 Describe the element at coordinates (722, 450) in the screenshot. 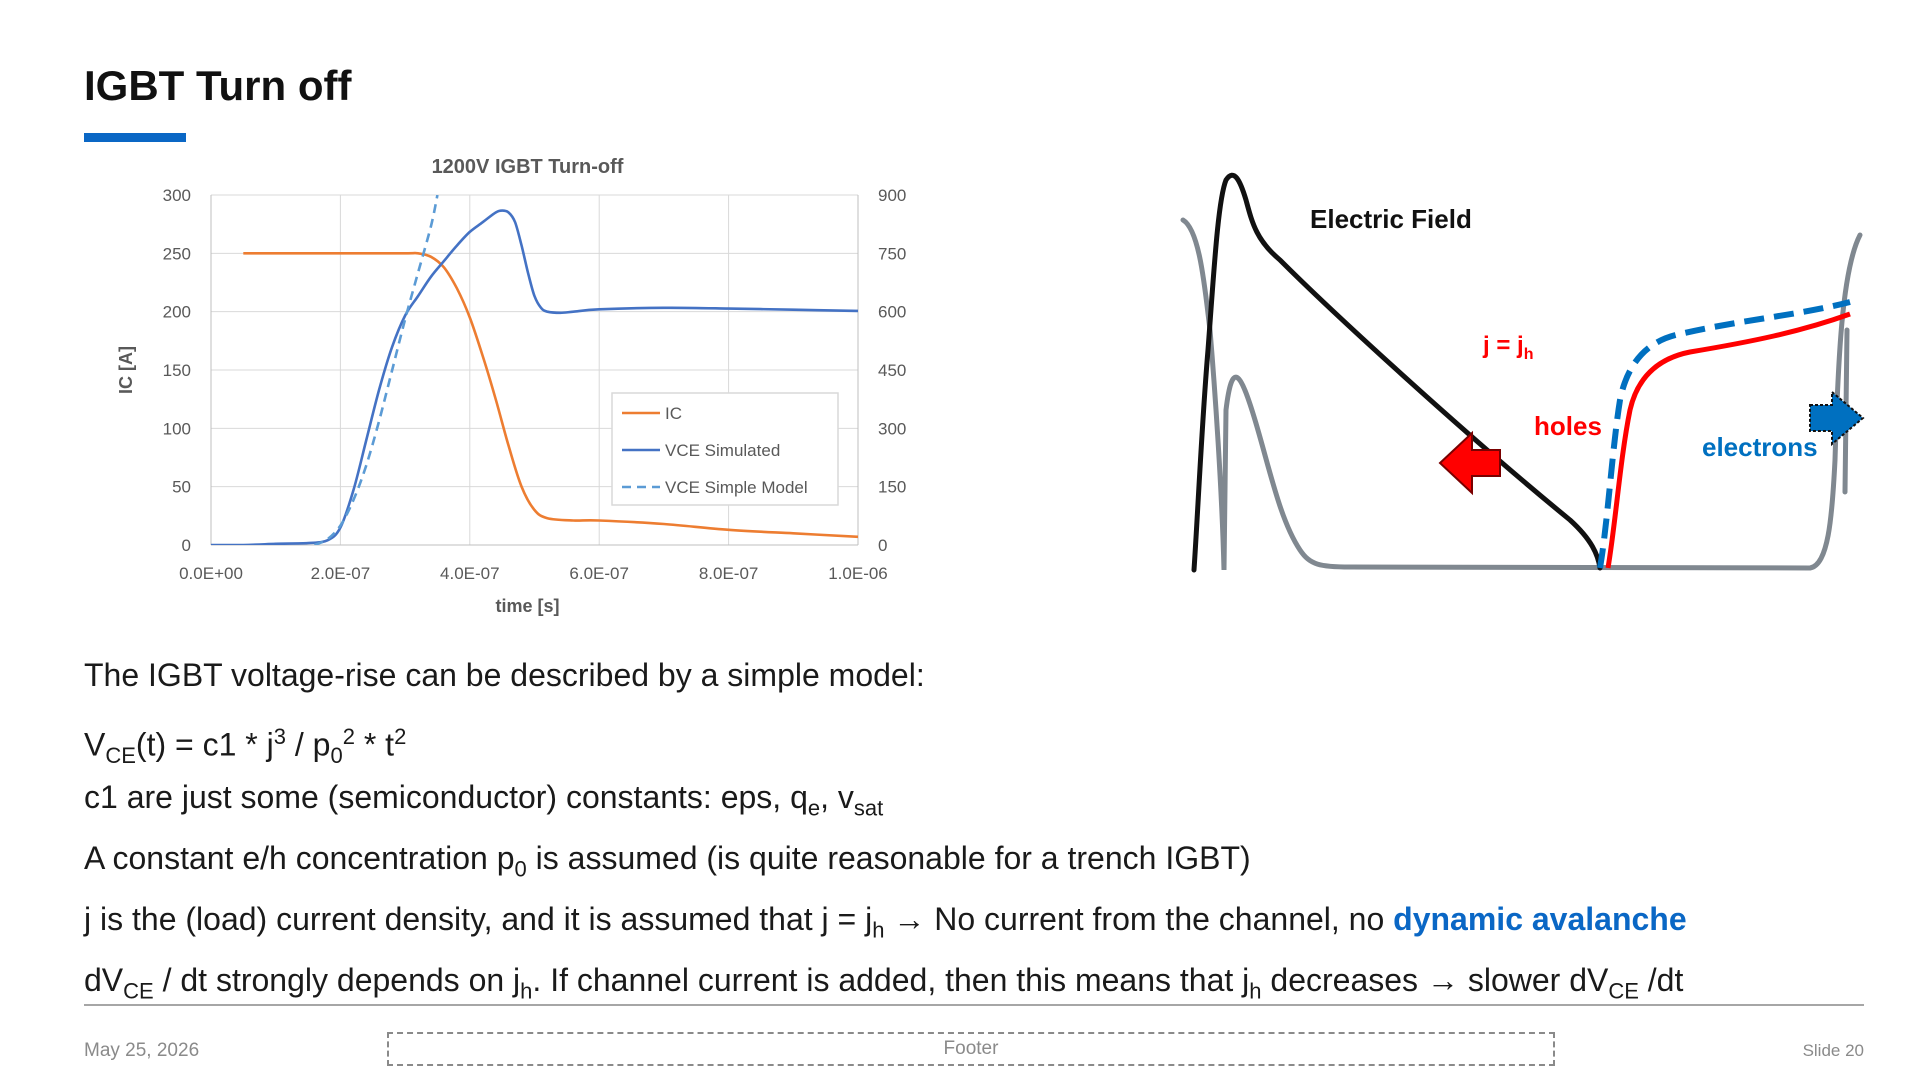

I see `legend-label: VCE Simulated` at that location.